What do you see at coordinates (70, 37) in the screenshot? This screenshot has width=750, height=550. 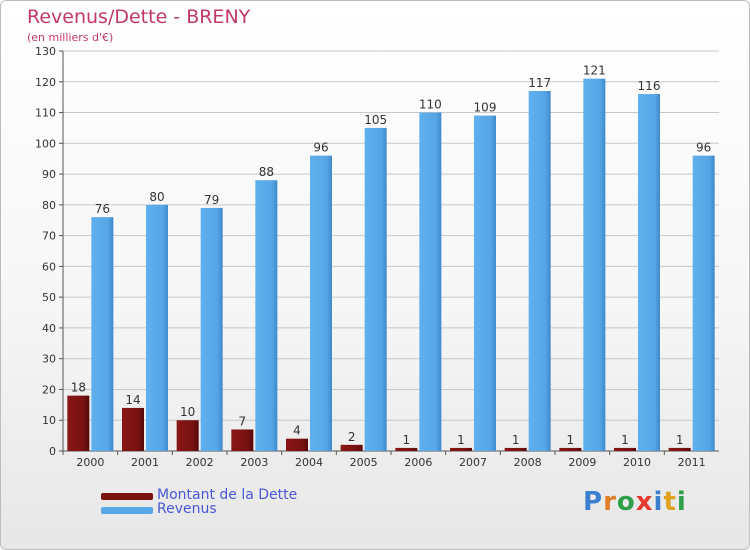 I see `chart-subtitle: (en milliers d'€)` at bounding box center [70, 37].